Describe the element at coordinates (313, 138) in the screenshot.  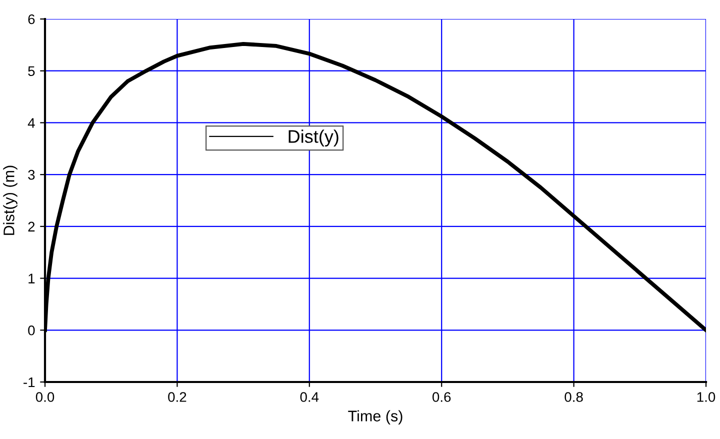
I see `legend-label: Dist(y)` at that location.